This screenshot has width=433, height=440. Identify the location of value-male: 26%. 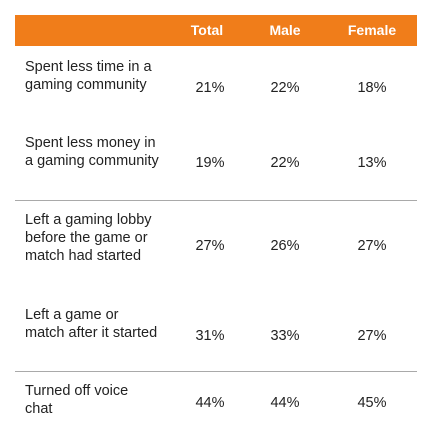
(285, 246).